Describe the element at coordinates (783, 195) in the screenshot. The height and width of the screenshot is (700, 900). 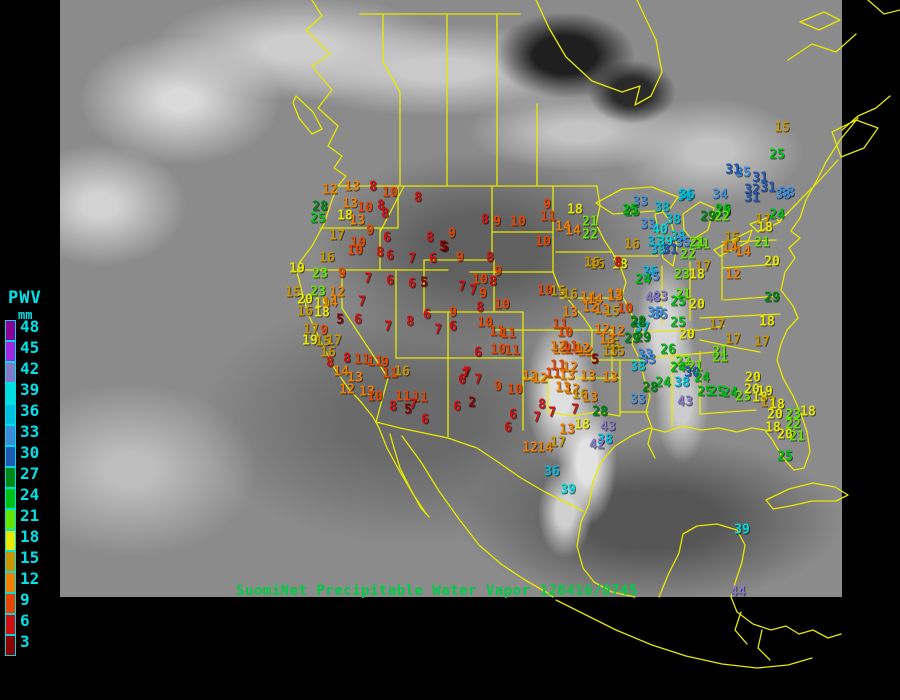
I see `station-value: 33` at that location.